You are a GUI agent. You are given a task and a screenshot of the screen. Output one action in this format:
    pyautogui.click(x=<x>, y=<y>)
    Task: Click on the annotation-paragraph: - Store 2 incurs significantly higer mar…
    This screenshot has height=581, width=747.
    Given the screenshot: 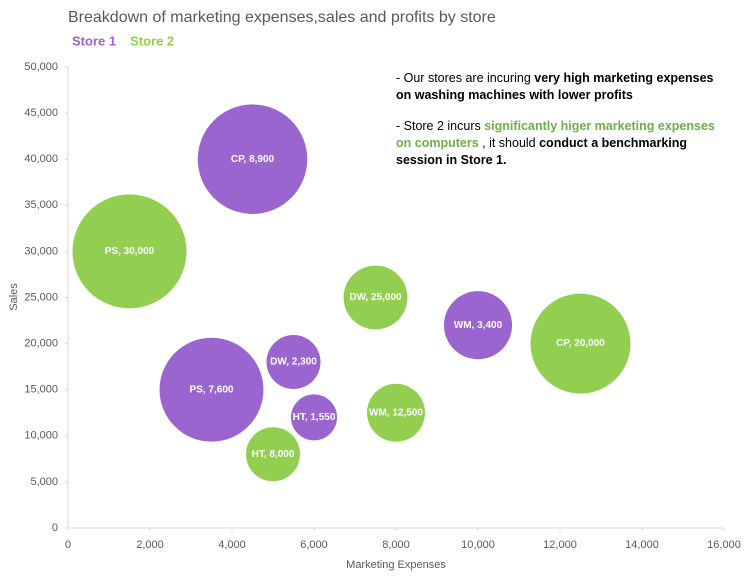 What is the action you would take?
    pyautogui.click(x=563, y=143)
    